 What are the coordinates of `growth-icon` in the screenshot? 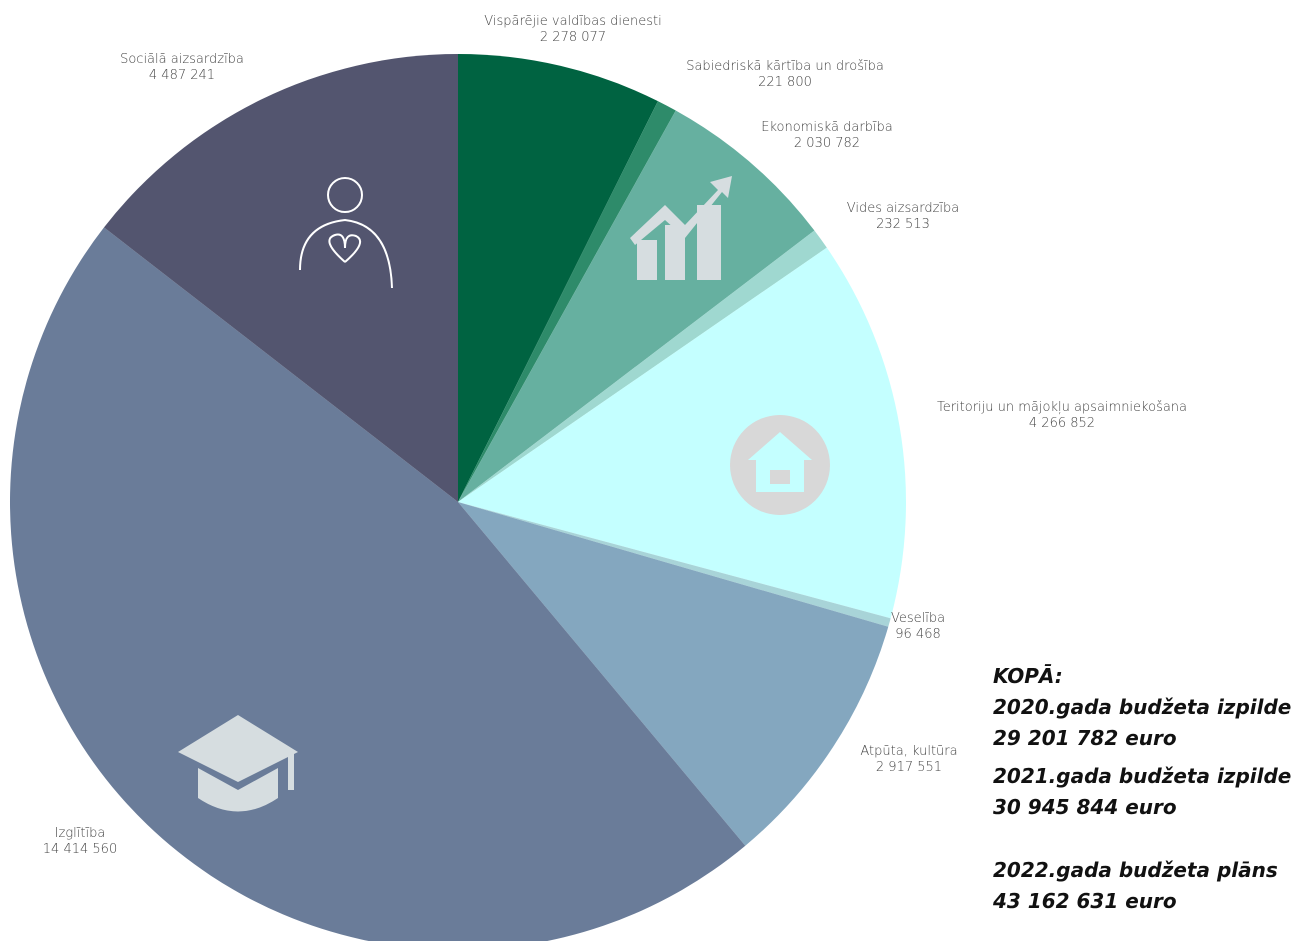 It's located at (681, 228).